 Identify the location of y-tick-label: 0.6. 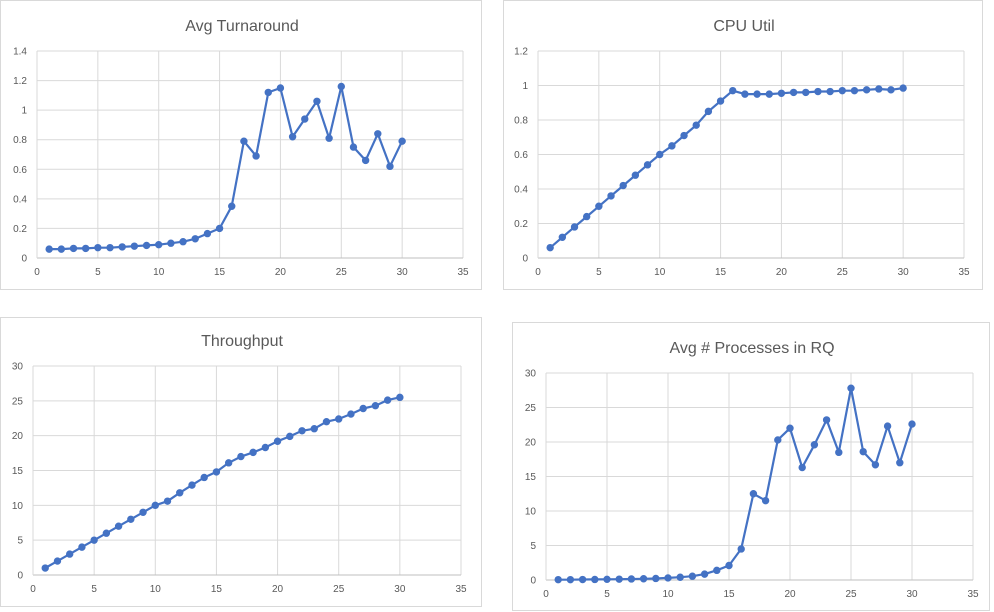
(521, 155).